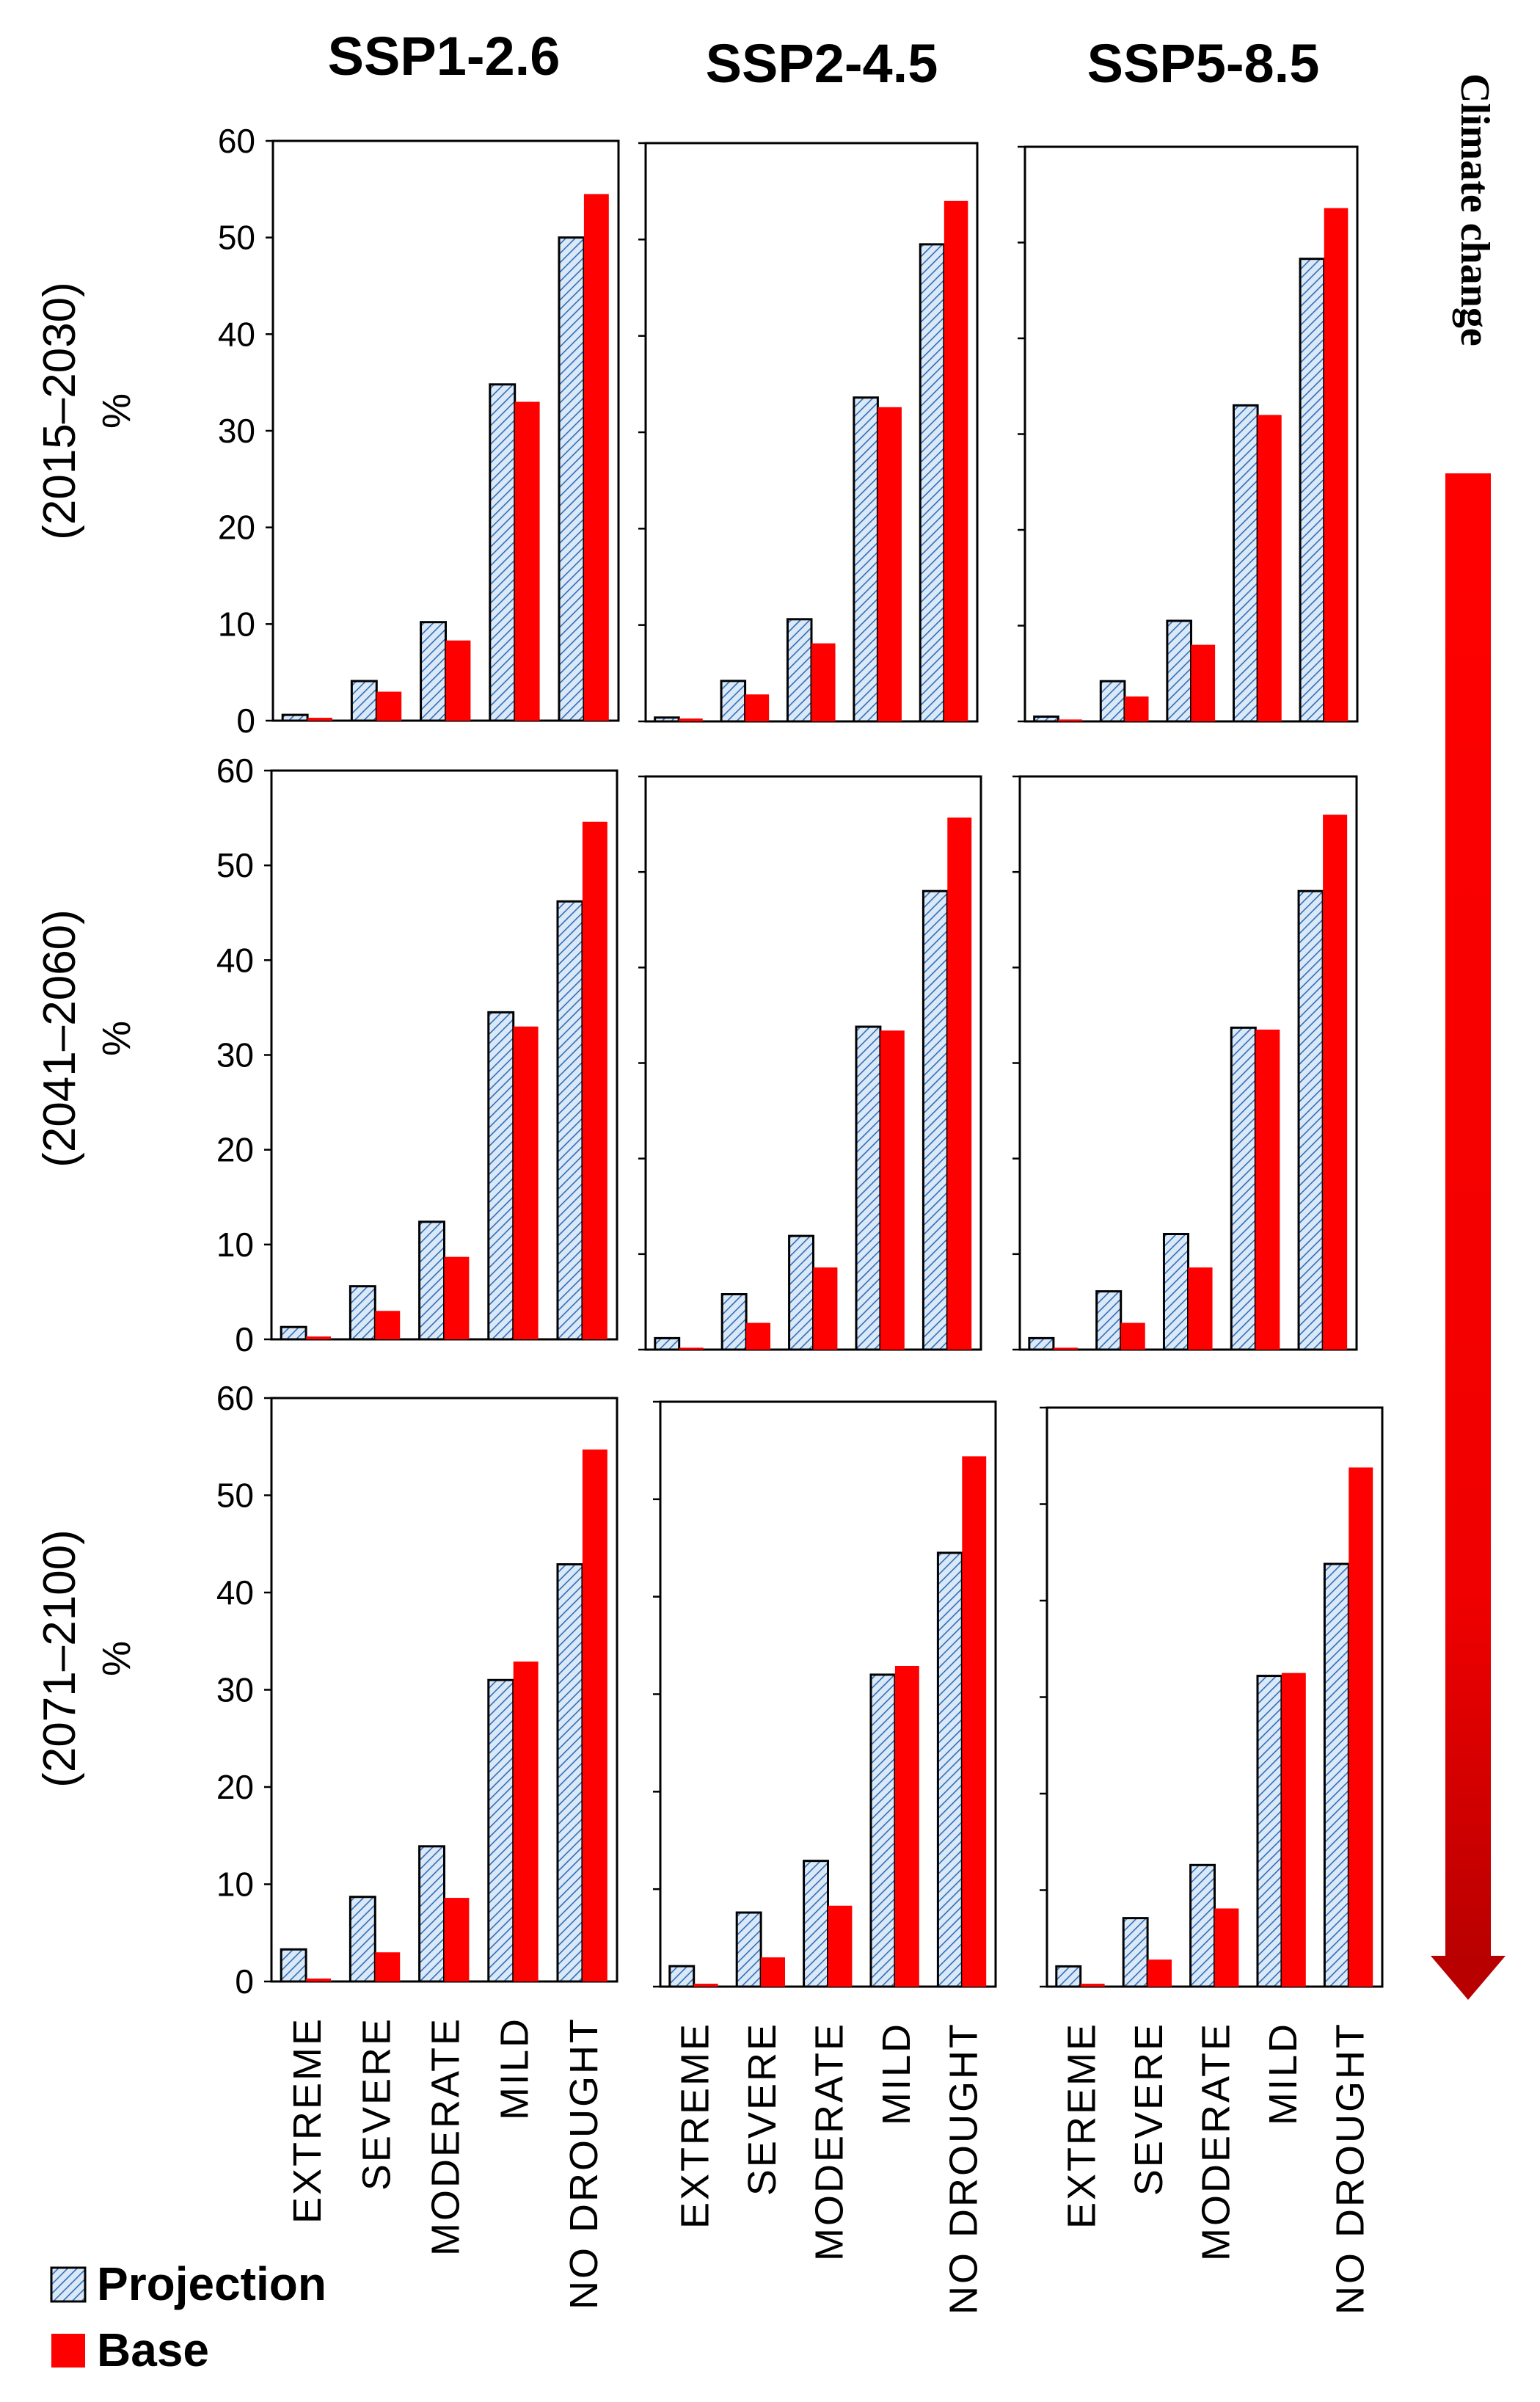 Image resolution: width=1540 pixels, height=2402 pixels. I want to click on legend-label-projection: Projection, so click(211, 2283).